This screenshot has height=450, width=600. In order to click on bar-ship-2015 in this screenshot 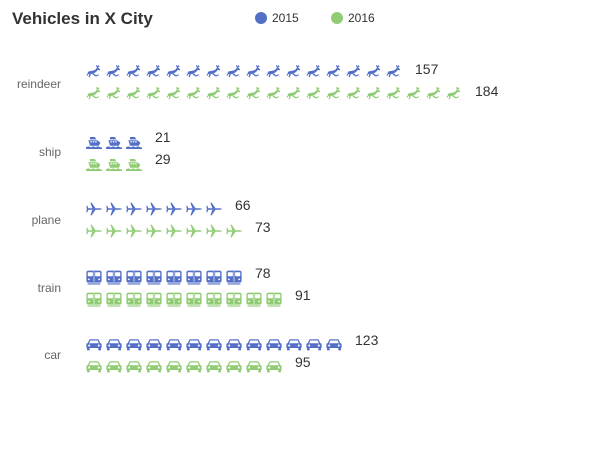, I will do `click(114, 143)`.